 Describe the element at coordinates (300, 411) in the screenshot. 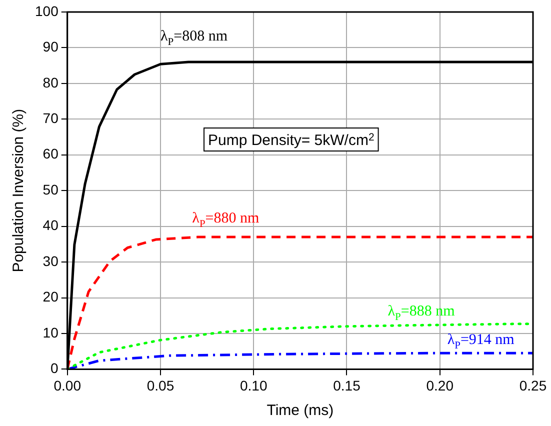

I see `x-axis-title: Time (ms)` at that location.